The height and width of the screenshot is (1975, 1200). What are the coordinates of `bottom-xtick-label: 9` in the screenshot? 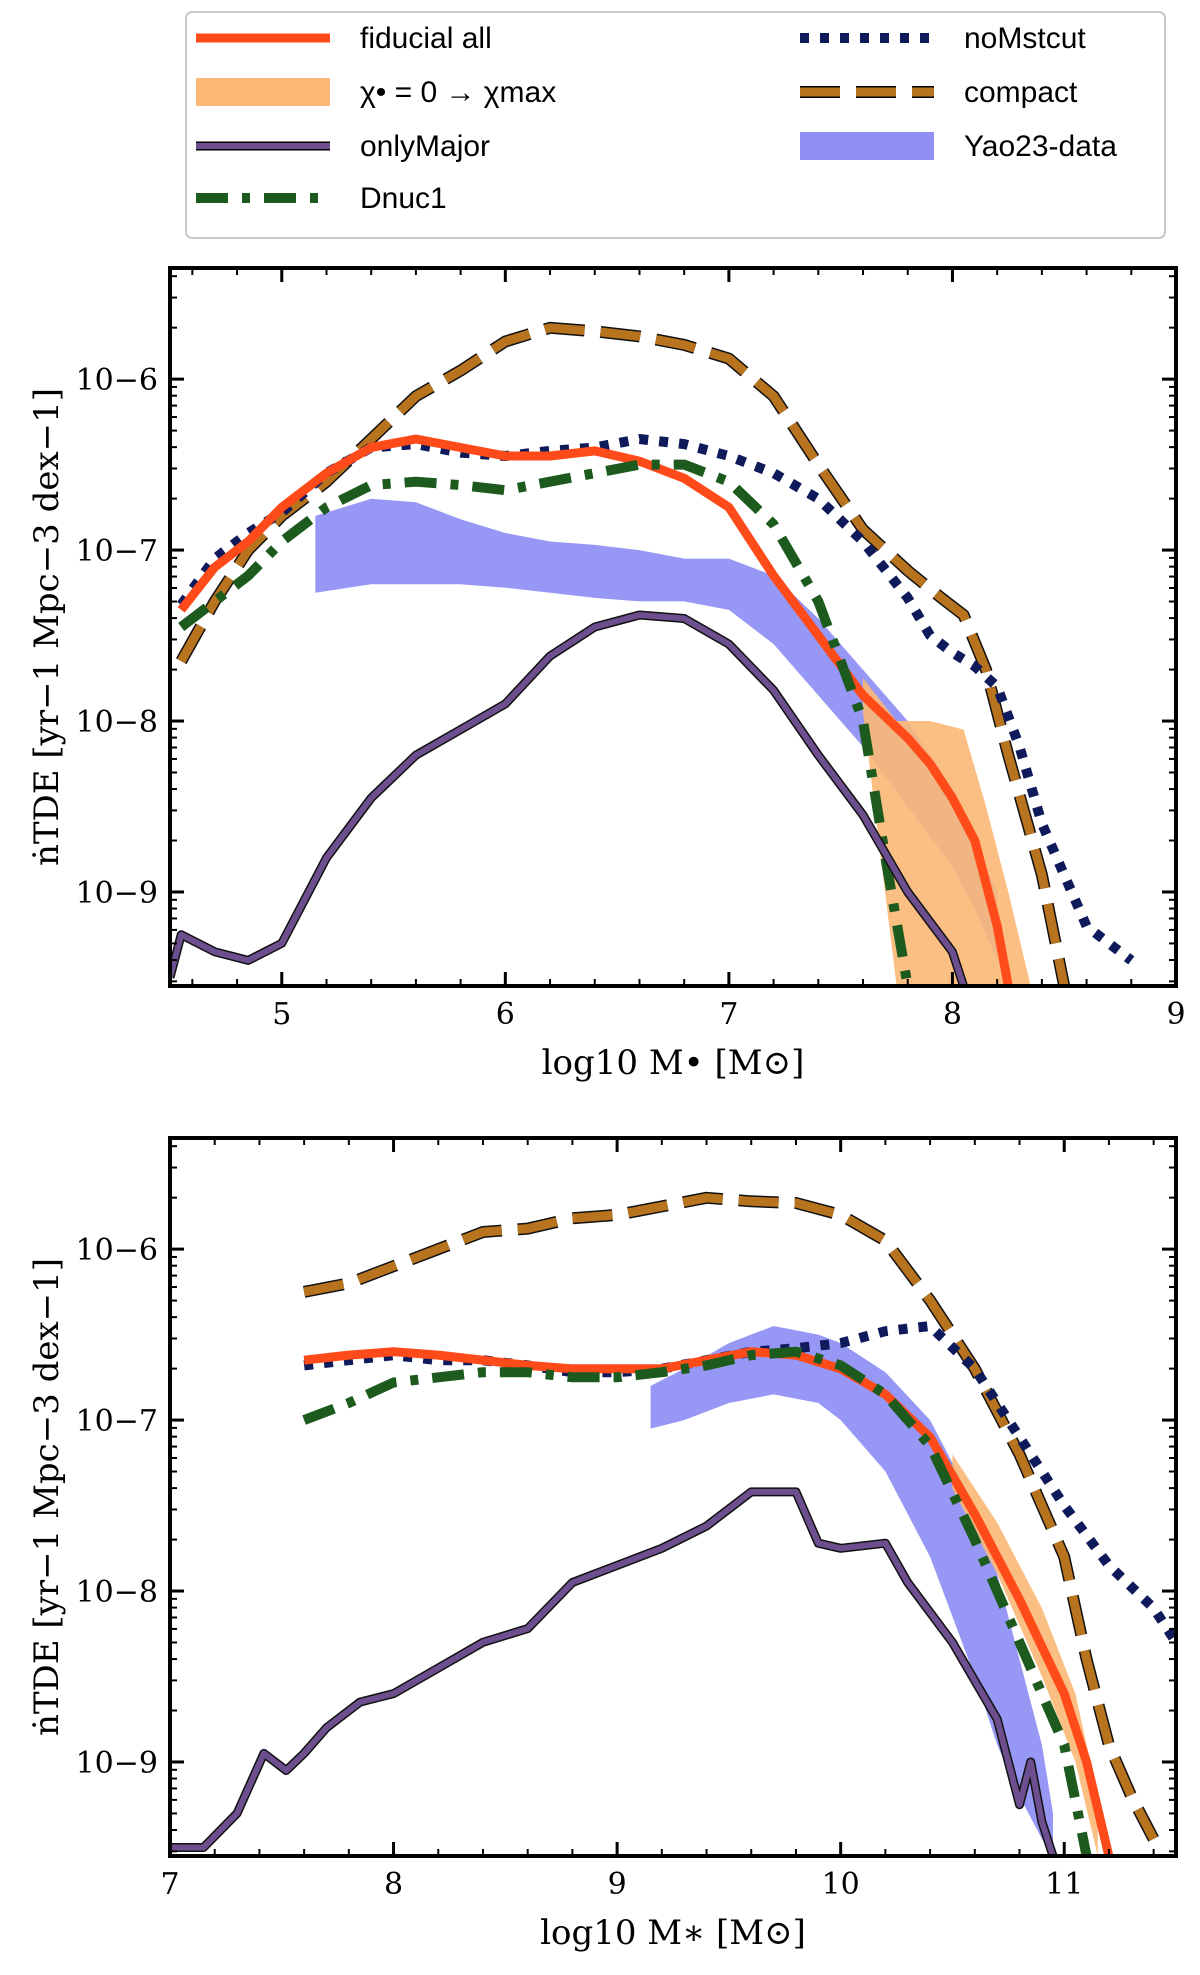 It's located at (617, 1884).